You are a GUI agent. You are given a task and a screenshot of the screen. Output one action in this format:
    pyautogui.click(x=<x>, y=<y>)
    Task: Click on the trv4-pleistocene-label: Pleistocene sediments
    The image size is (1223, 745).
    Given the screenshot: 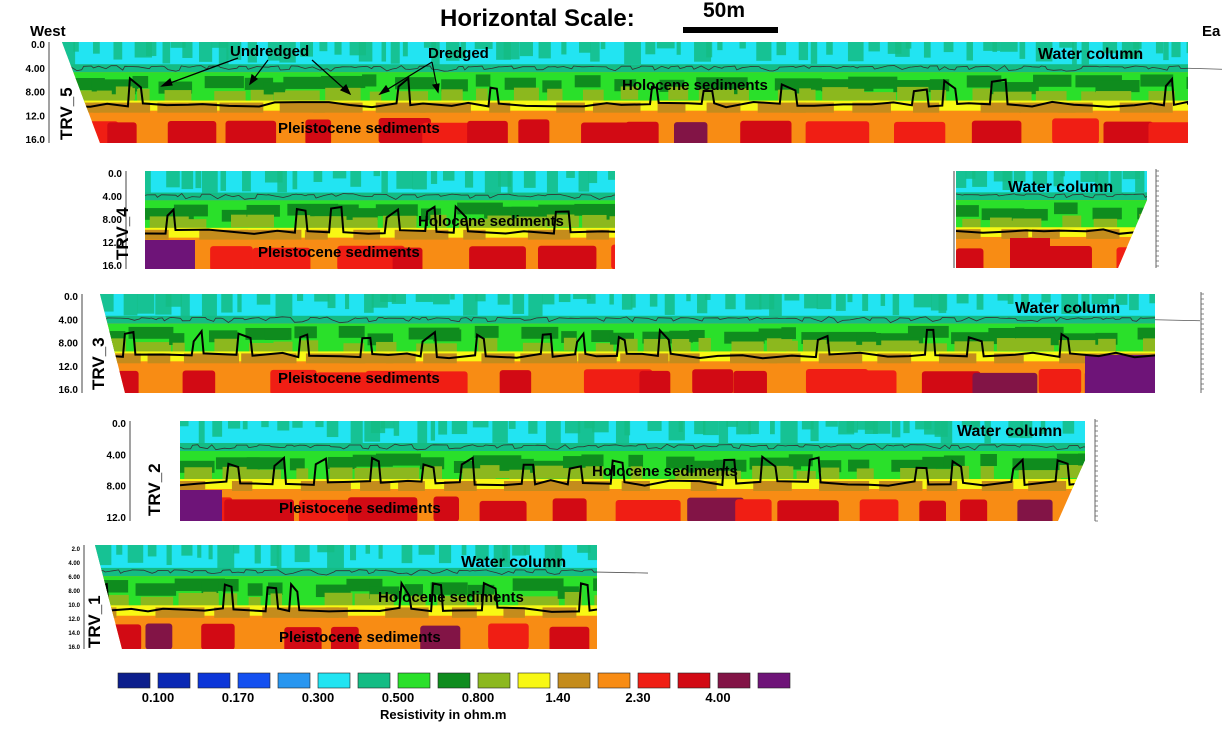 What is the action you would take?
    pyautogui.click(x=339, y=252)
    